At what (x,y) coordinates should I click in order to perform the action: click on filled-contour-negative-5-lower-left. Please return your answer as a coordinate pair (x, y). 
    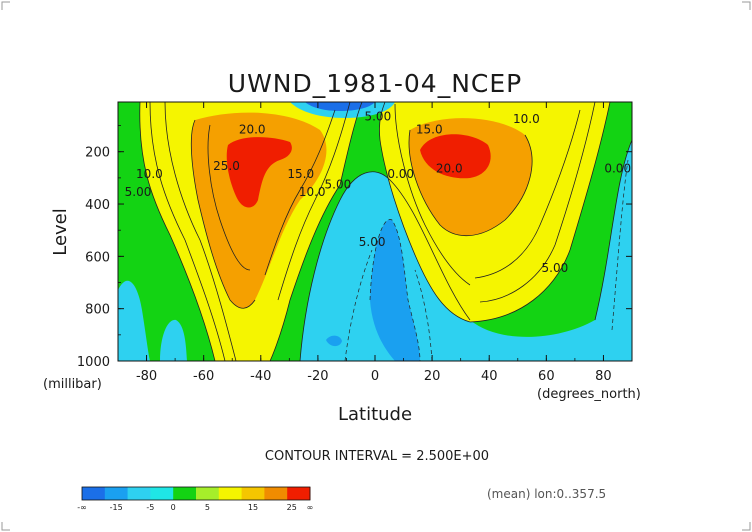
    Looking at the image, I should click on (173, 340).